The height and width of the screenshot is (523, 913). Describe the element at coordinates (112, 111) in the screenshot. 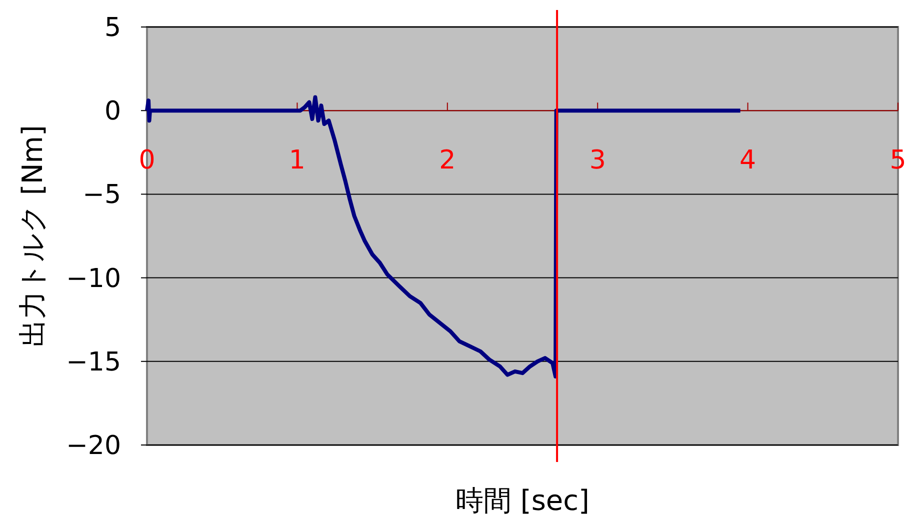

I see `y-tick-label: 0` at that location.